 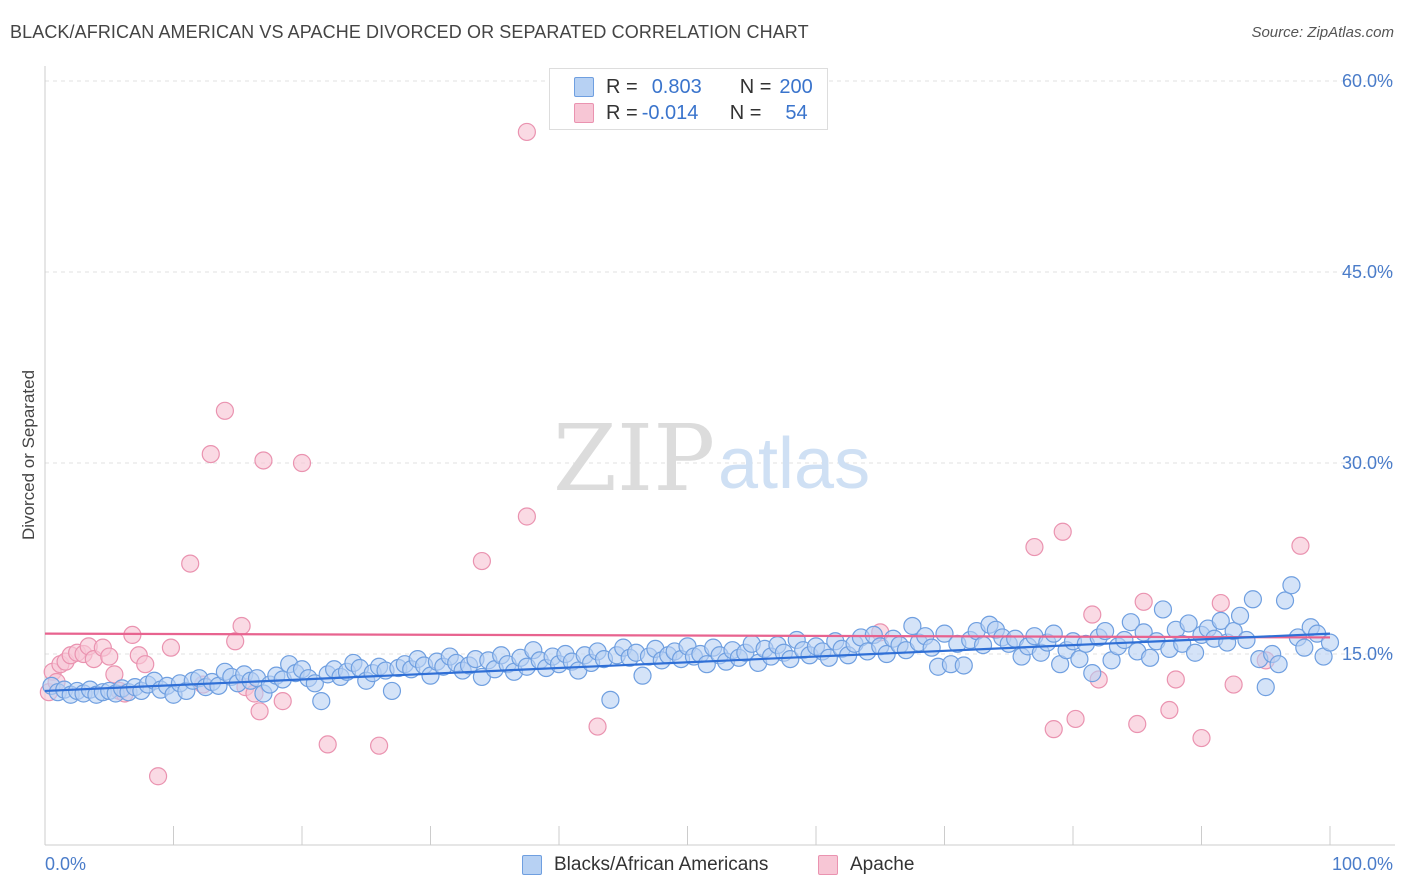 I want to click on source-label: Source: ZipAtlas.com, so click(x=1322, y=32).